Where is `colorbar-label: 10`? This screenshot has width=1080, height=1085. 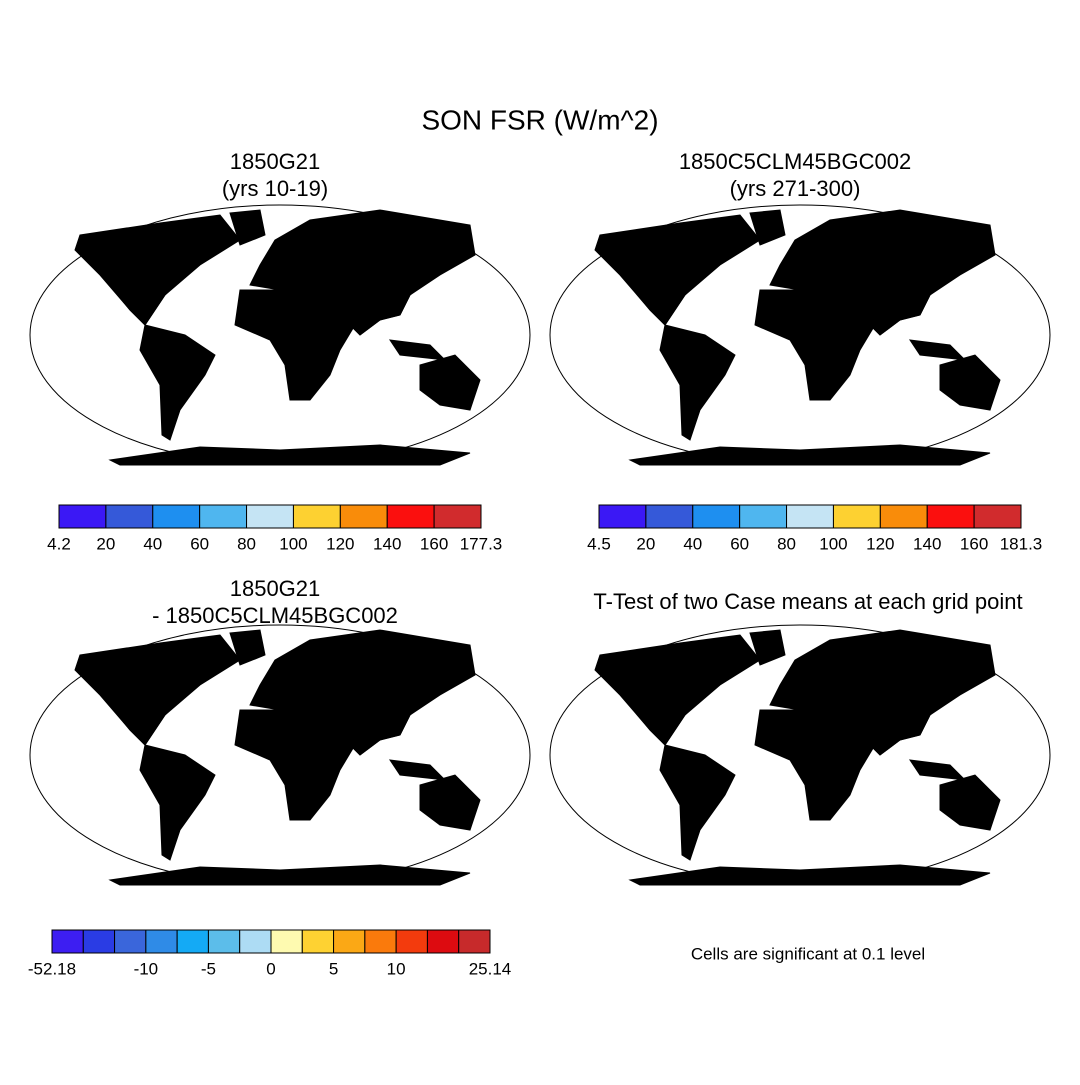 colorbar-label: 10 is located at coordinates (396, 968).